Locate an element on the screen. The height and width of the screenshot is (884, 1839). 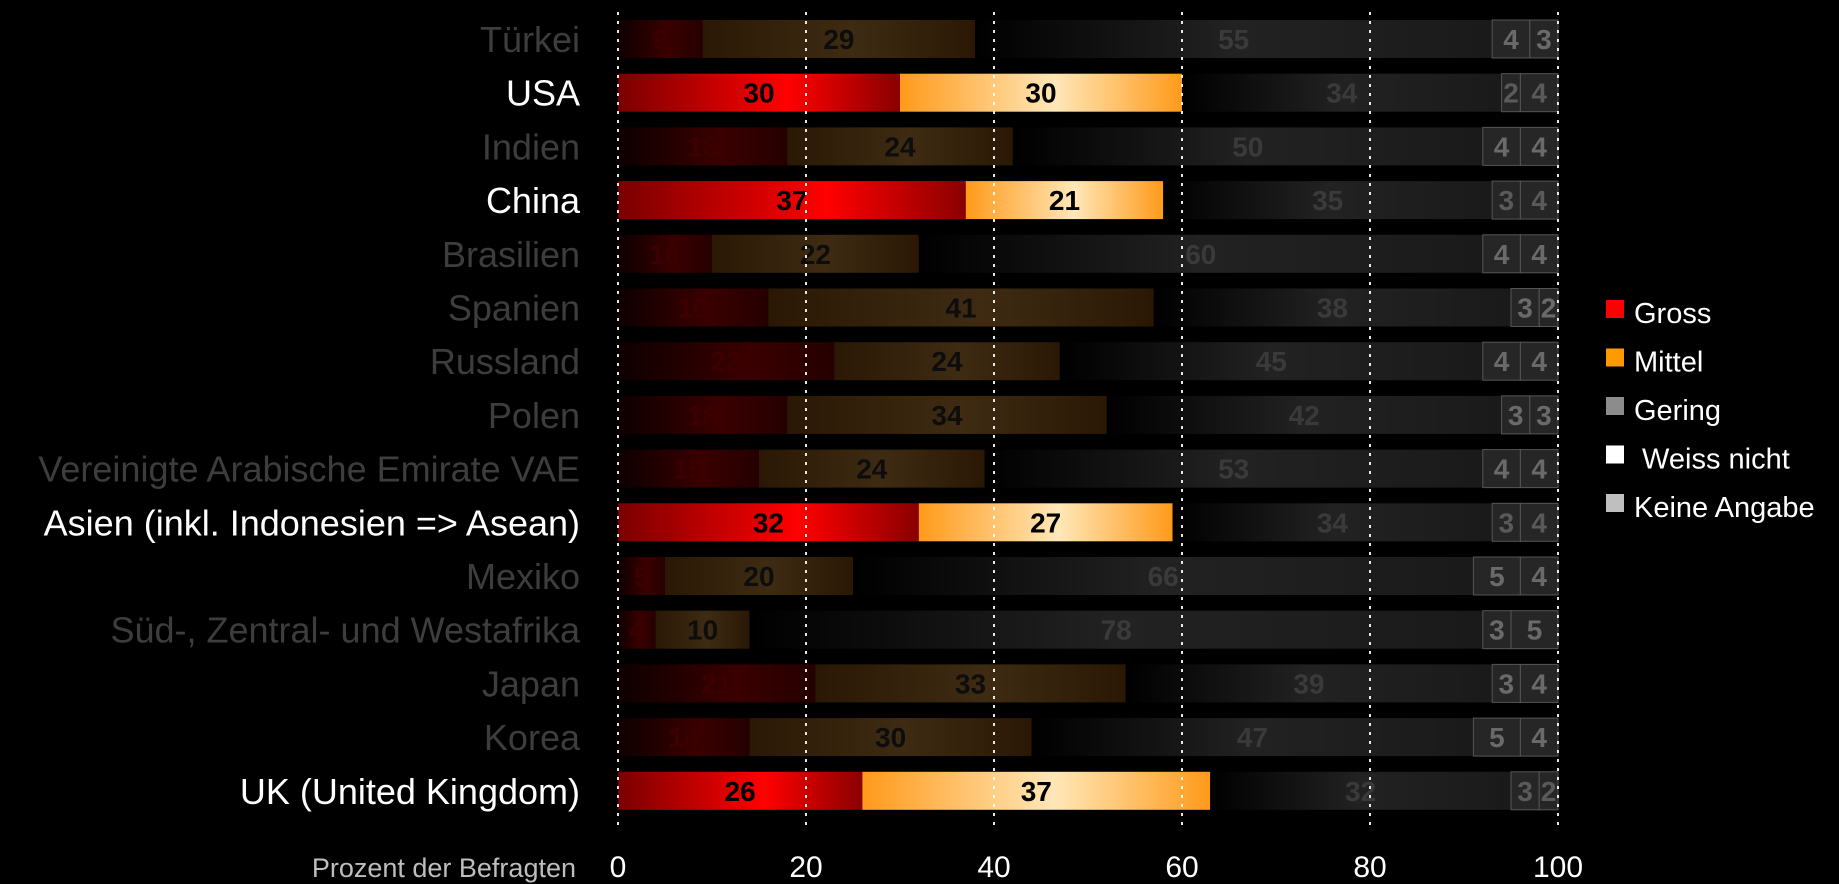
legend-label: Gering is located at coordinates (1677, 411).